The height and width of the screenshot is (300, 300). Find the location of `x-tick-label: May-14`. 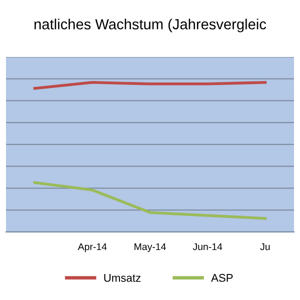

x-tick-label: May-14 is located at coordinates (150, 247).